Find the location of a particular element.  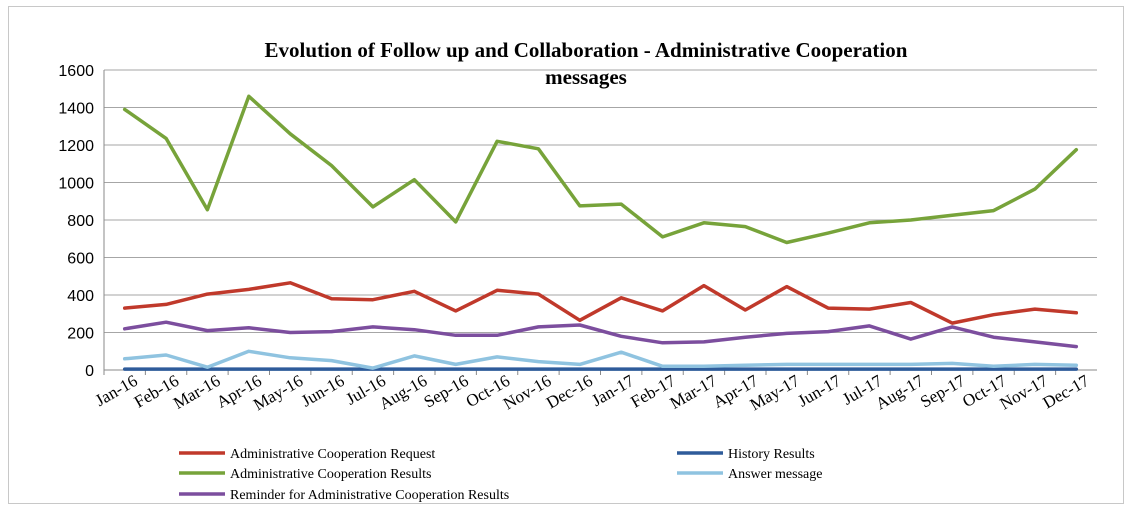

y-tick-label: 1200 is located at coordinates (76, 146).